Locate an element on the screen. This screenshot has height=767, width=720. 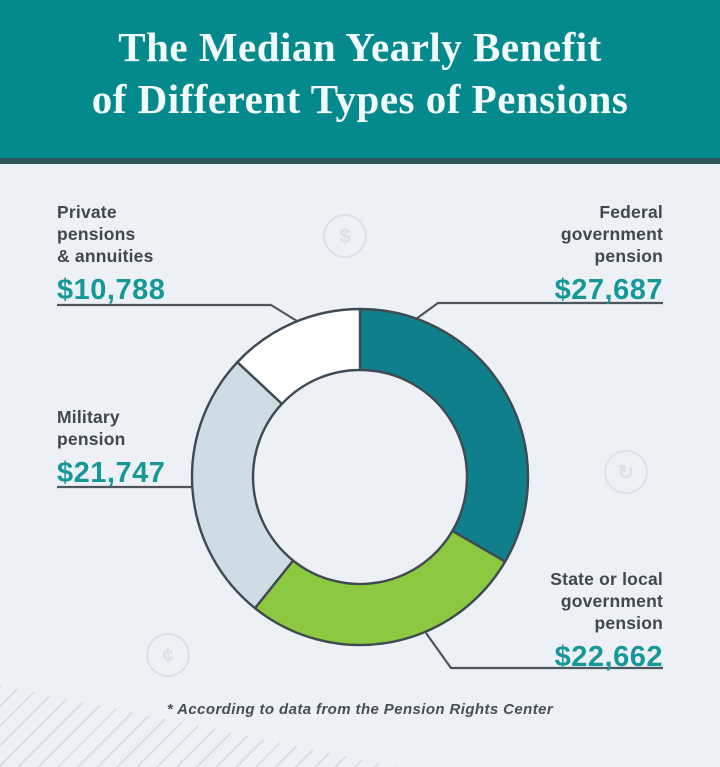
cycle-coin-icon: ↻ is located at coordinates (626, 473).